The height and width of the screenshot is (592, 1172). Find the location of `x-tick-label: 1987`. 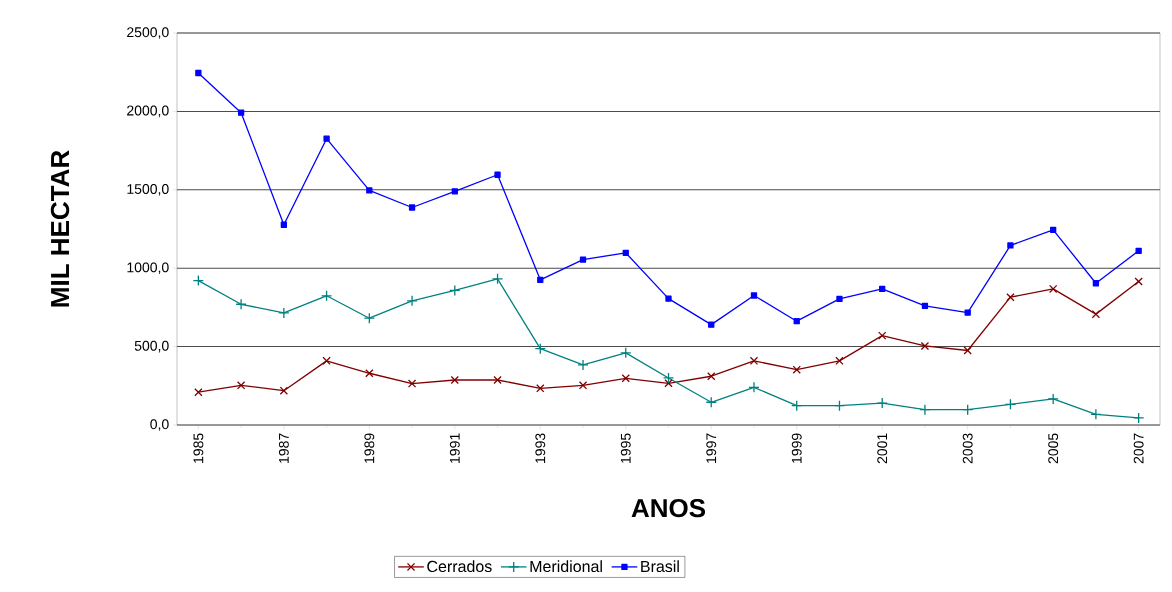

x-tick-label: 1987 is located at coordinates (283, 448).